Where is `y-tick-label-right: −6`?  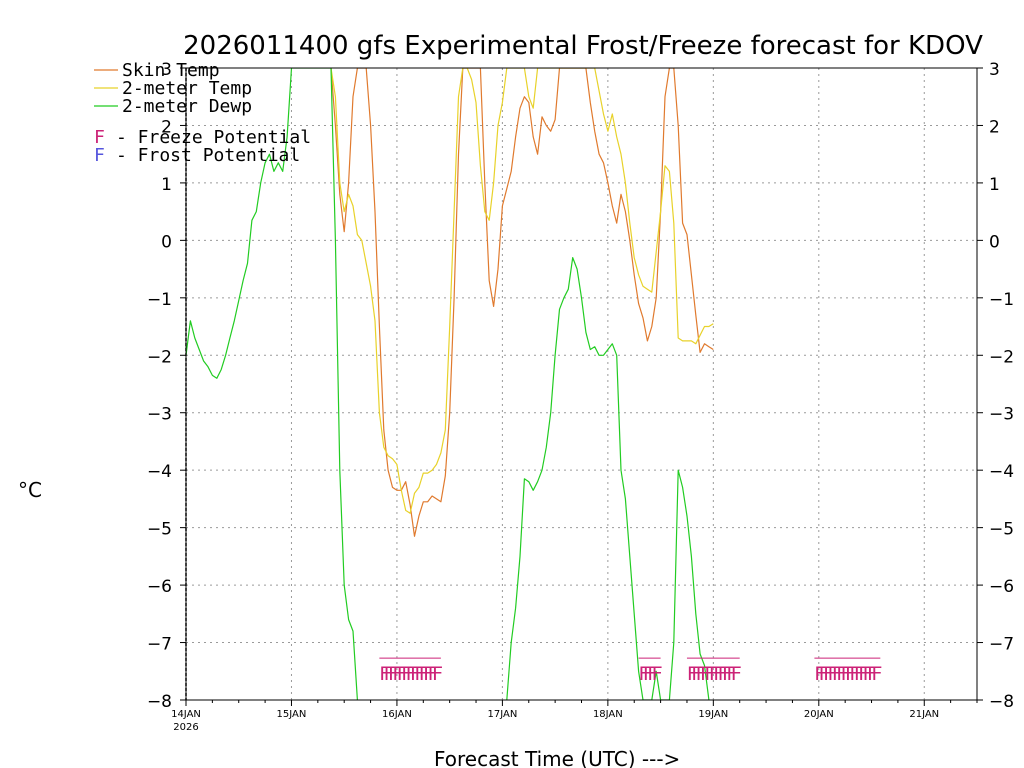
y-tick-label-right: −6 is located at coordinates (1001, 587).